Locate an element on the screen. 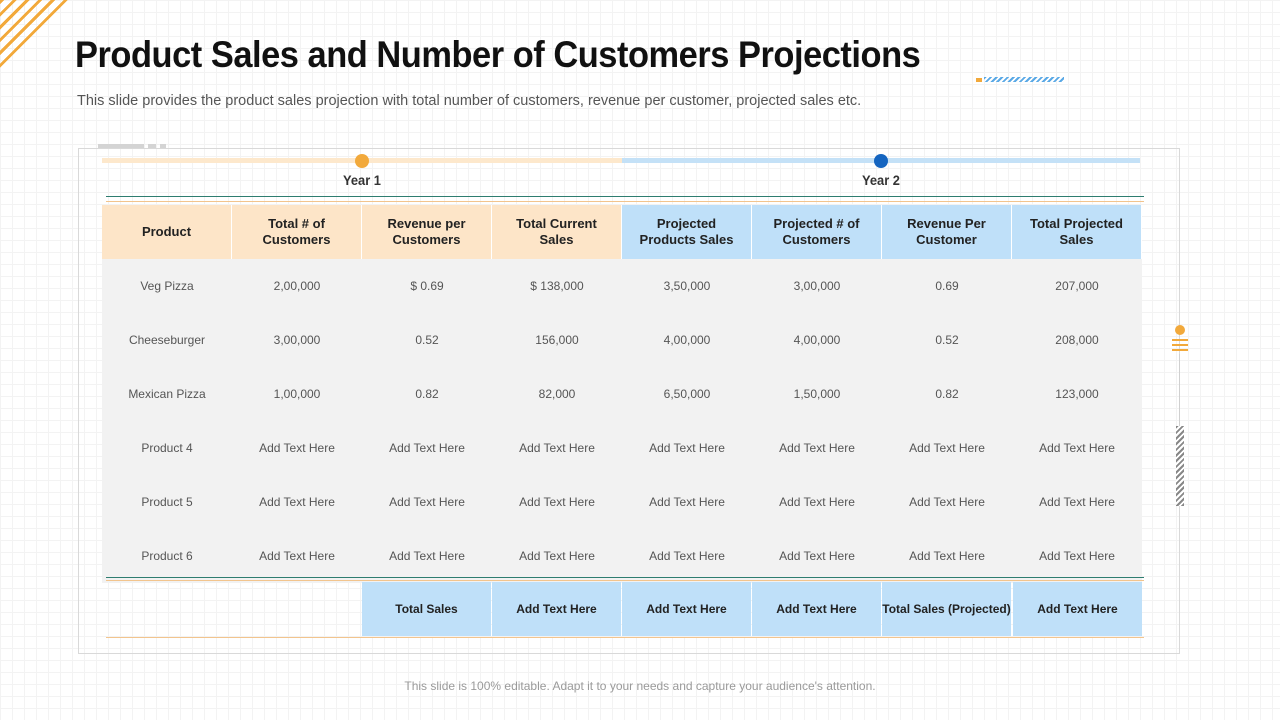  header-divider-green is located at coordinates (625, 196).